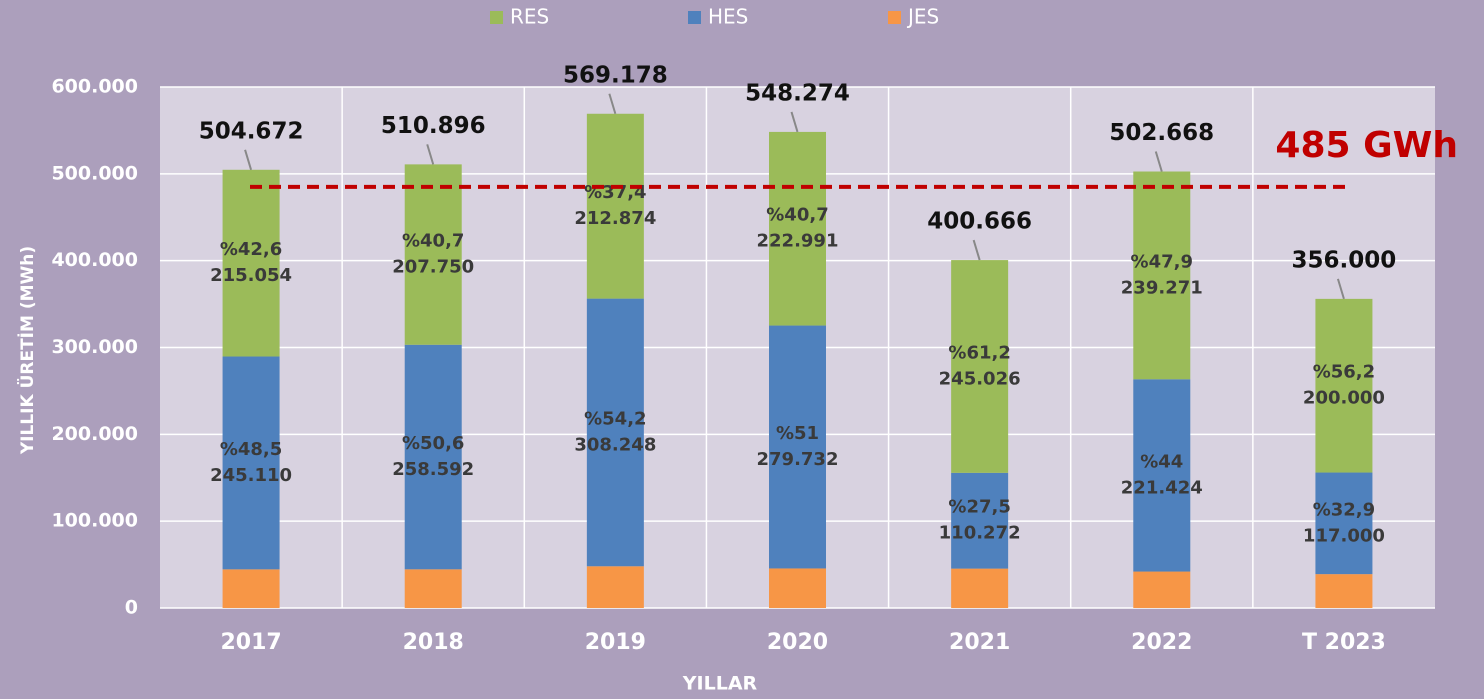  I want to click on total-label: 502.668, so click(1161, 133).